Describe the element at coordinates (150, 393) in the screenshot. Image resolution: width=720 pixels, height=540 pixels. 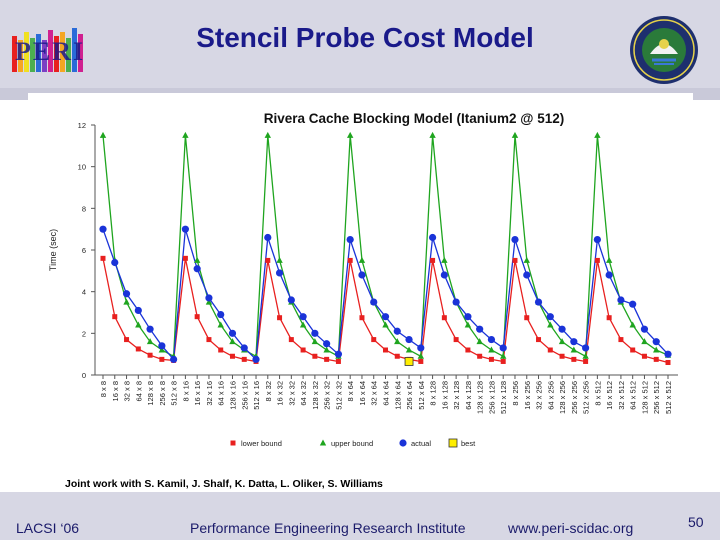
I see `x-tick-label: 128 x 8` at that location.